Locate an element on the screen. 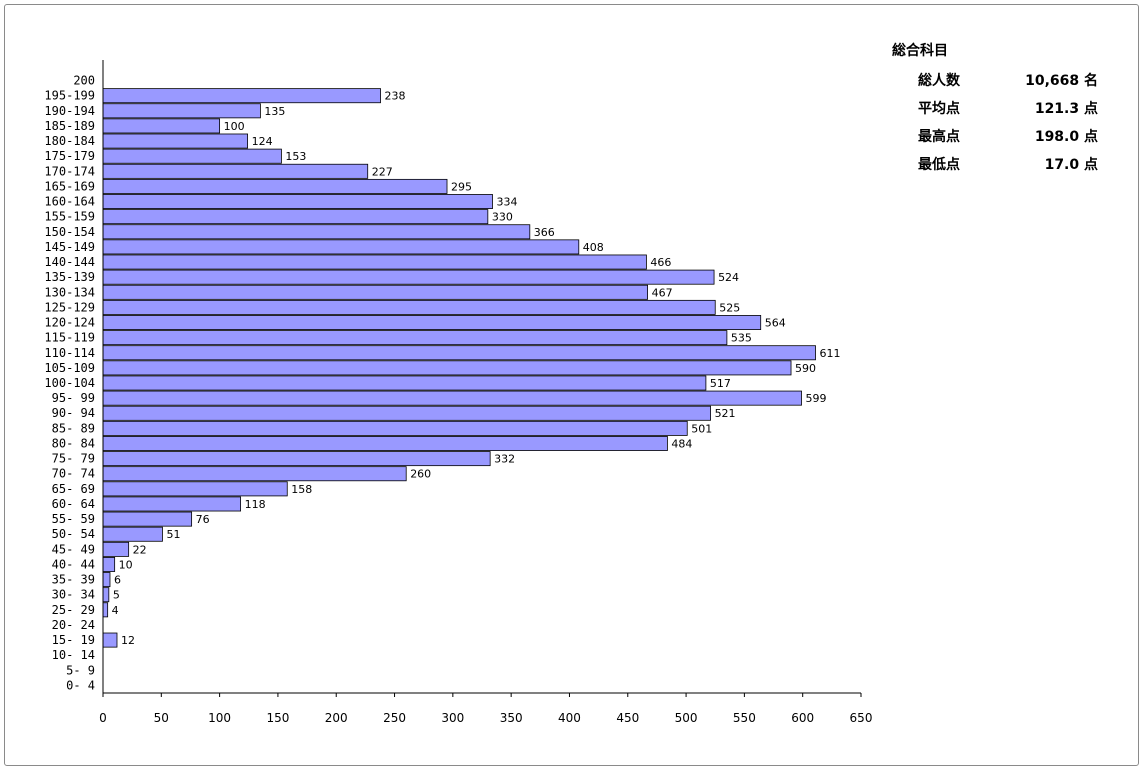 This screenshot has width=1145, height=771. y-tick-label-175-179: 175-179 is located at coordinates (69, 156).